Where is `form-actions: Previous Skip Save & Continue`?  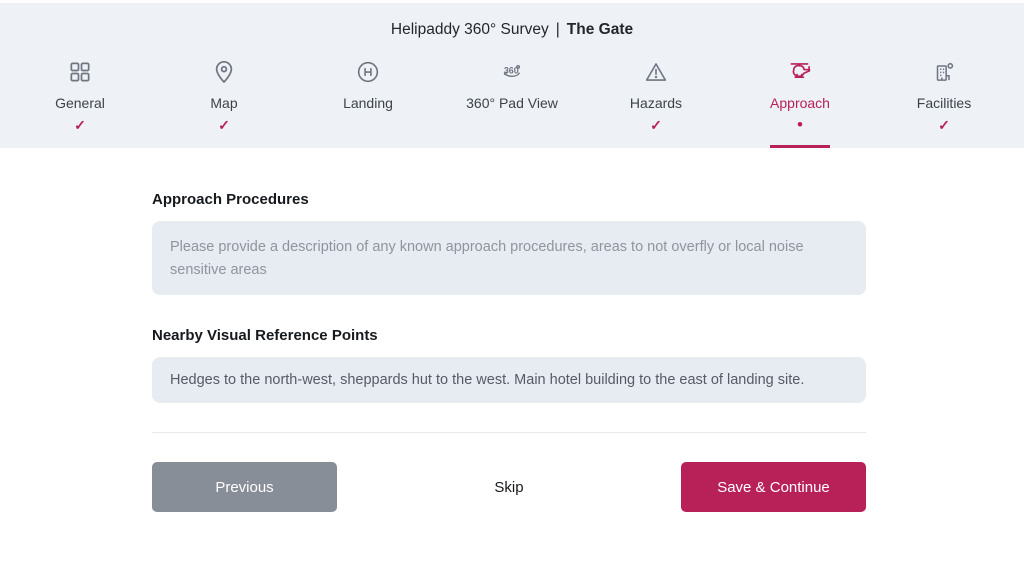 form-actions: Previous Skip Save & Continue is located at coordinates (509, 487).